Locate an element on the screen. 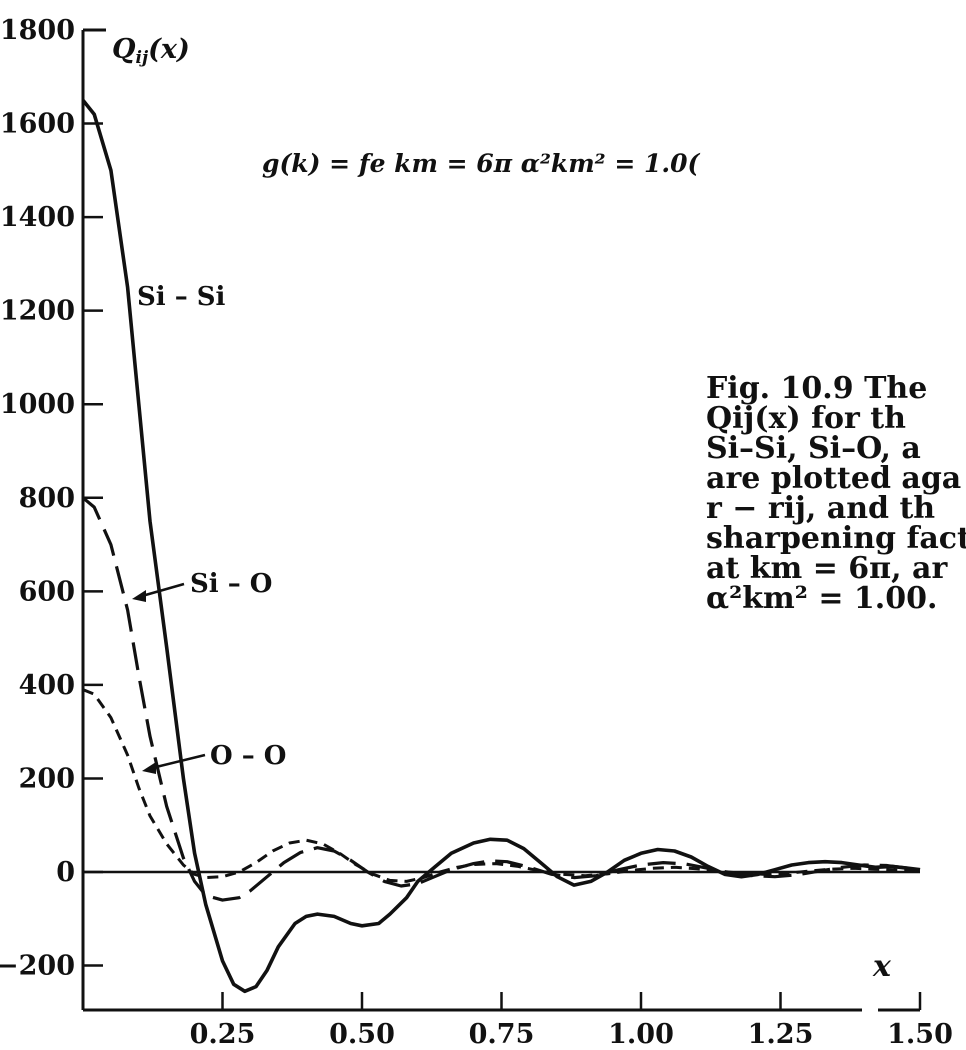 The image size is (966, 1050). y-tick-label: 800 is located at coordinates (47, 498).